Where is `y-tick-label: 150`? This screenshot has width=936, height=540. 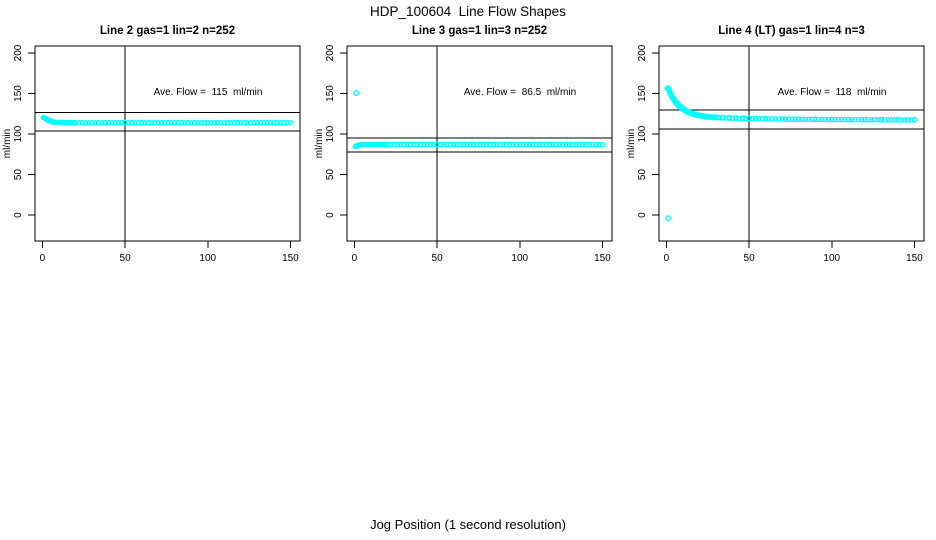
y-tick-label: 150 is located at coordinates (642, 93).